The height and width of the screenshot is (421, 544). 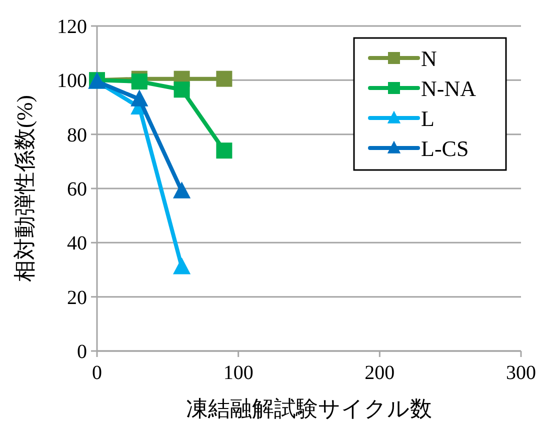 I want to click on legend-label: N-NA, so click(x=448, y=88).